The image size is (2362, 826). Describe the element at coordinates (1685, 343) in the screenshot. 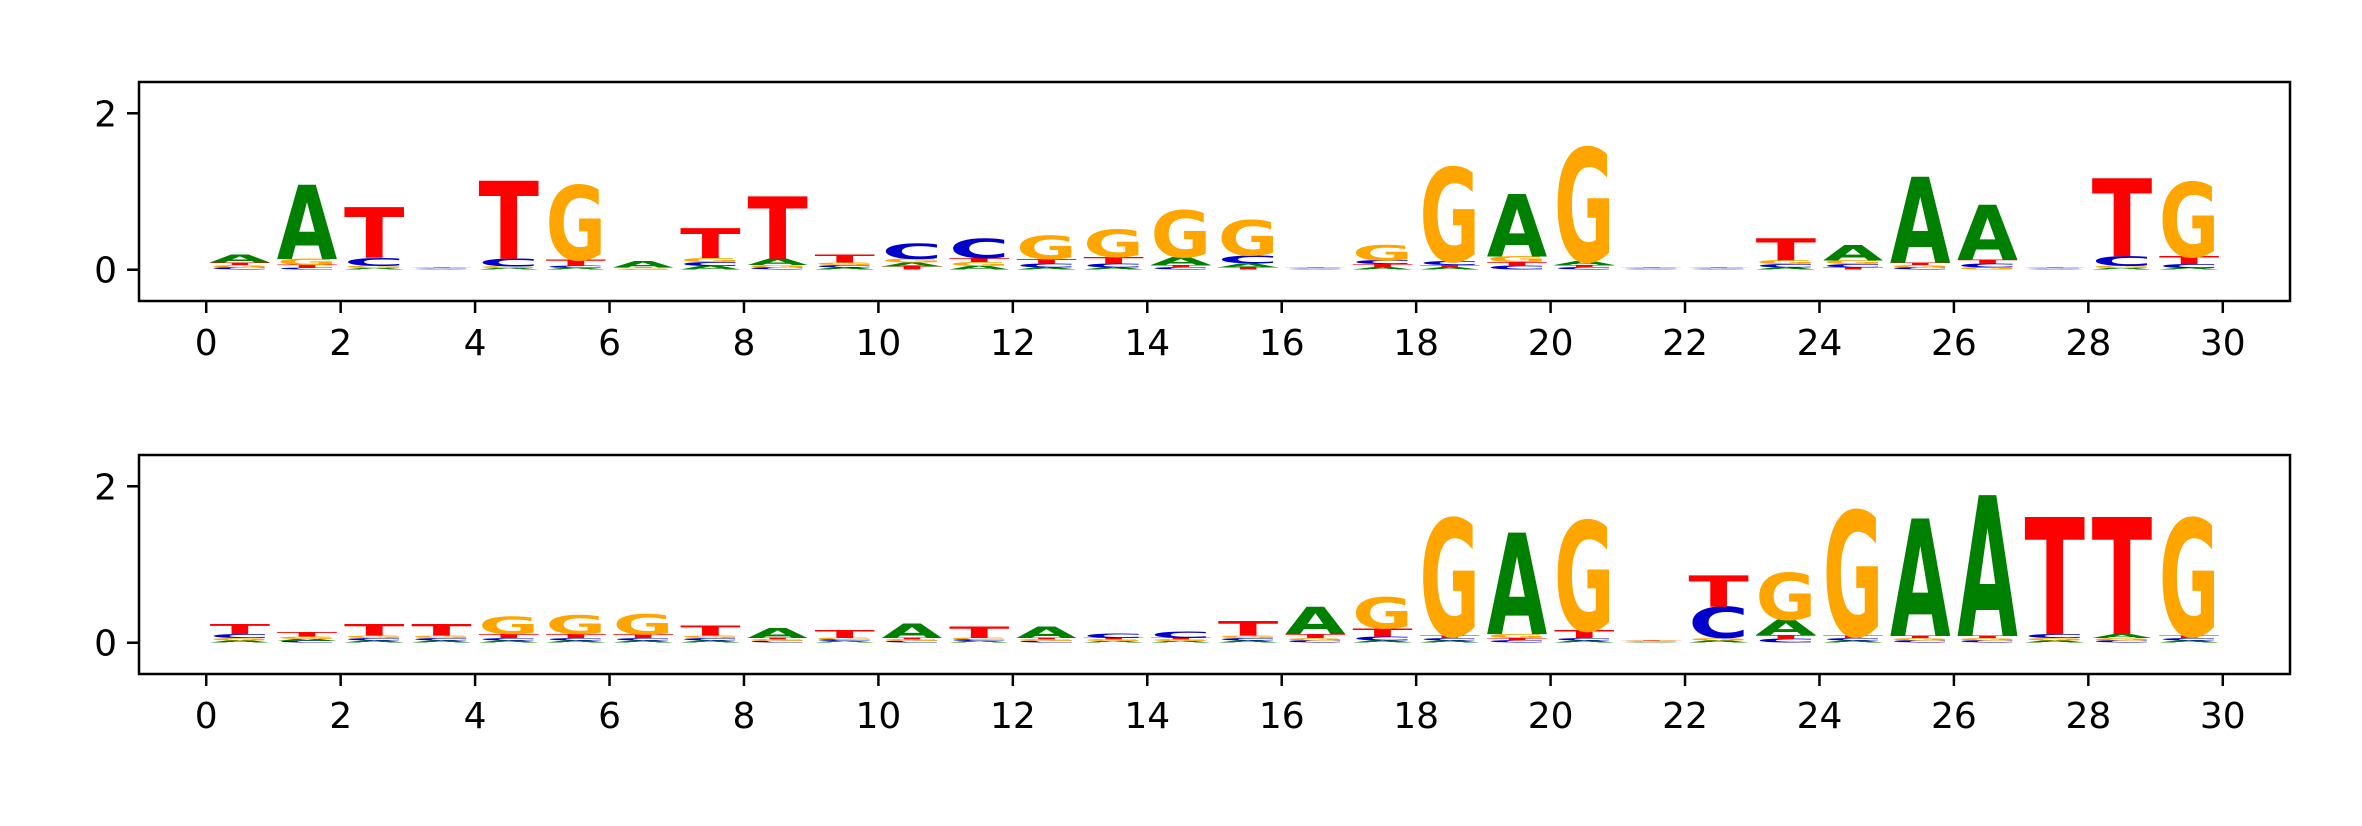

I see `x-tick-label: 22` at that location.